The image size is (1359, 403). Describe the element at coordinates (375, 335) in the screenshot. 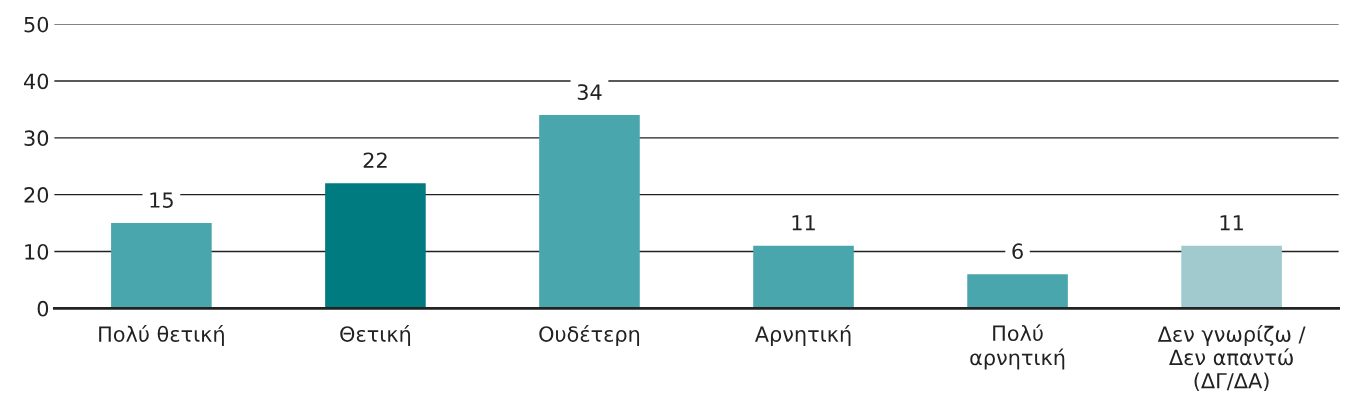

I see `x-tick-label: Θετική` at that location.